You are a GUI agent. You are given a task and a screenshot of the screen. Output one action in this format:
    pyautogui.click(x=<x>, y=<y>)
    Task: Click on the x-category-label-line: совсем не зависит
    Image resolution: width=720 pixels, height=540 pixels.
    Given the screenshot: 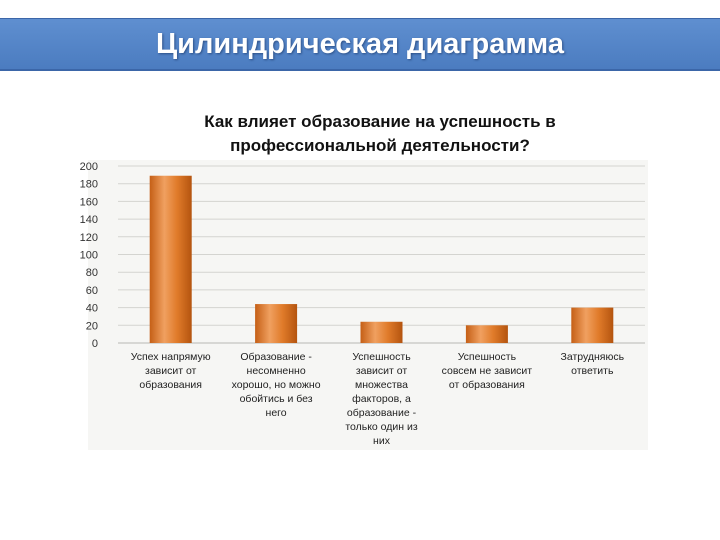 What is the action you would take?
    pyautogui.click(x=487, y=371)
    